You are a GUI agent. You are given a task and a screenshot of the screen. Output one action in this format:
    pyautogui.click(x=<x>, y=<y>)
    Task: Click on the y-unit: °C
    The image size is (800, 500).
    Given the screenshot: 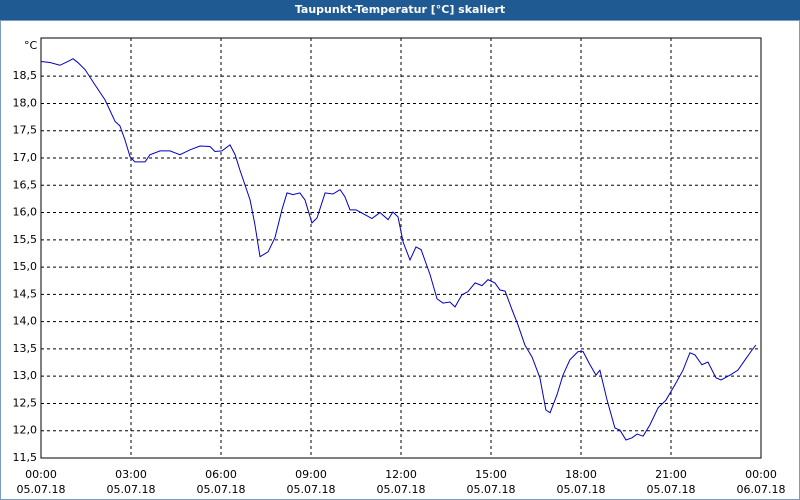 What is the action you would take?
    pyautogui.click(x=31, y=45)
    